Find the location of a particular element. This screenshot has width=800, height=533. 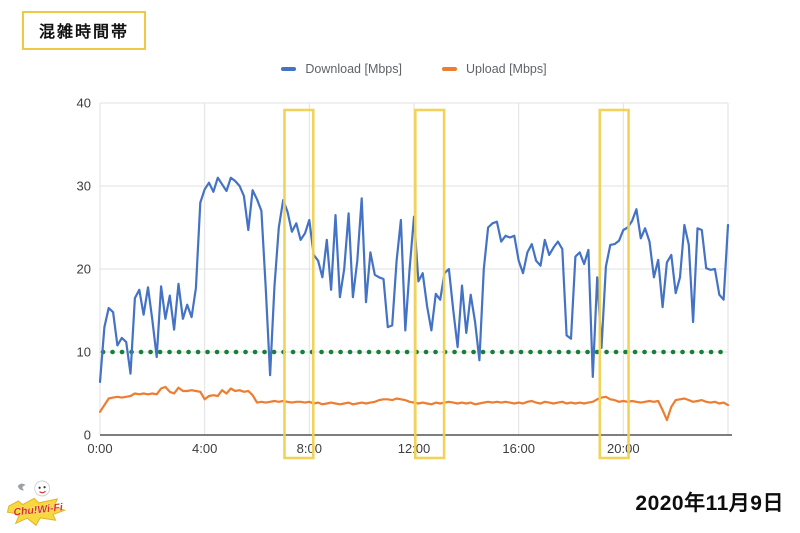

page-title: 混雑時間帯 is located at coordinates (84, 32).